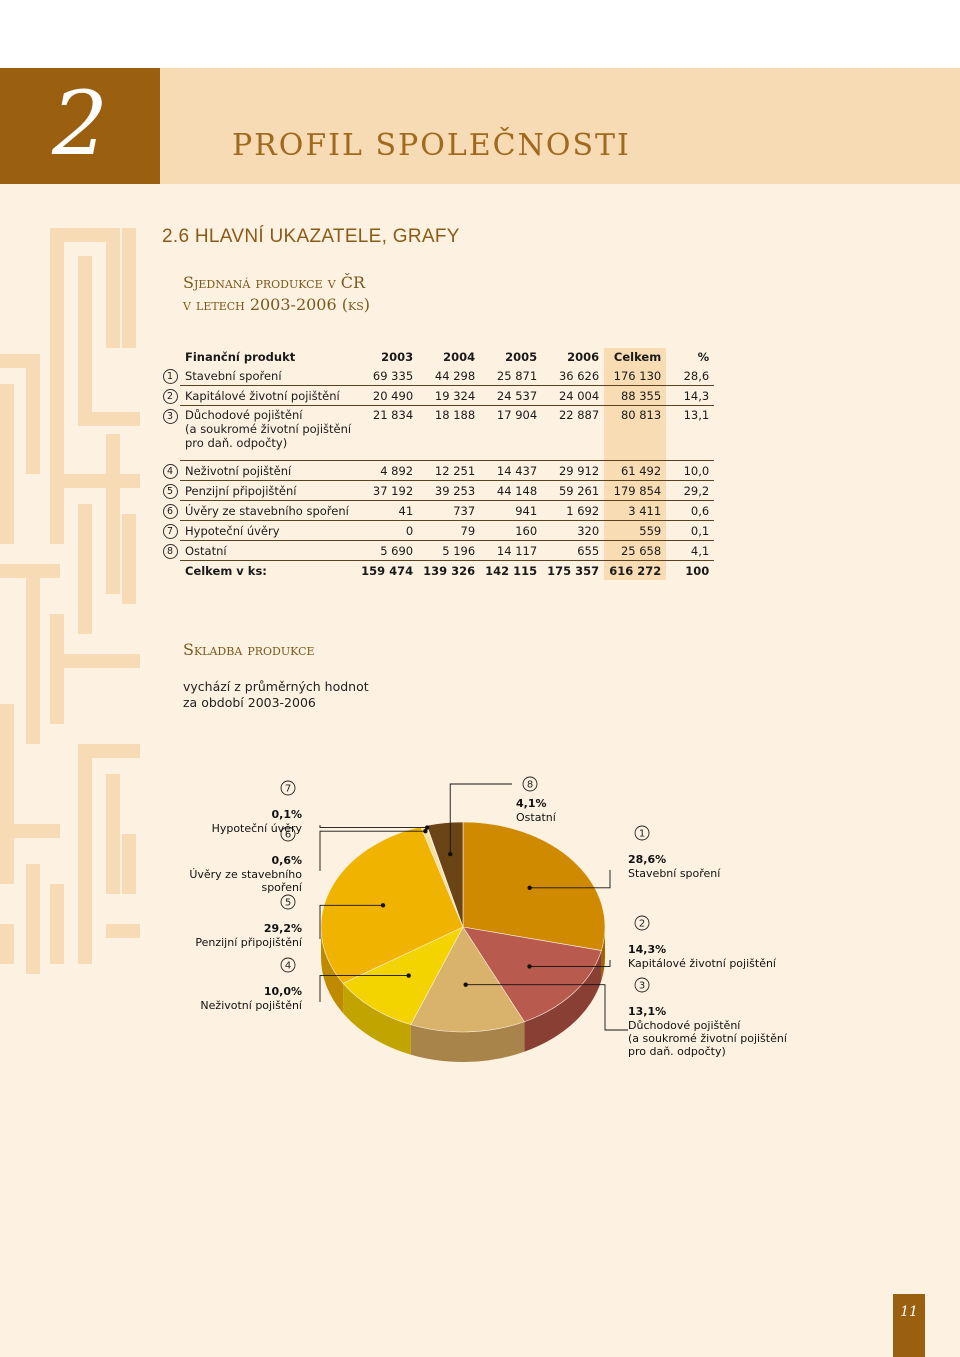 The width and height of the screenshot is (960, 1357). What do you see at coordinates (268, 376) in the screenshot?
I see `product-name: Stavební spoření` at bounding box center [268, 376].